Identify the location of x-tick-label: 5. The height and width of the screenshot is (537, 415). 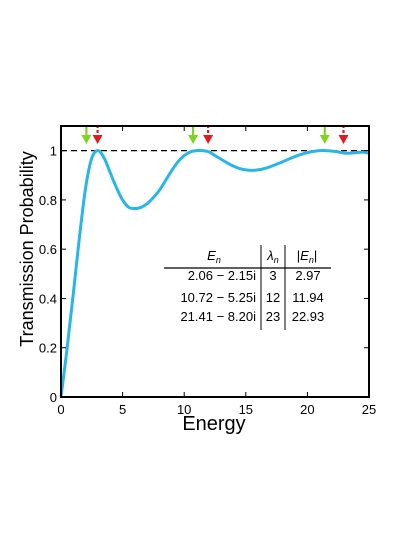
(122, 409).